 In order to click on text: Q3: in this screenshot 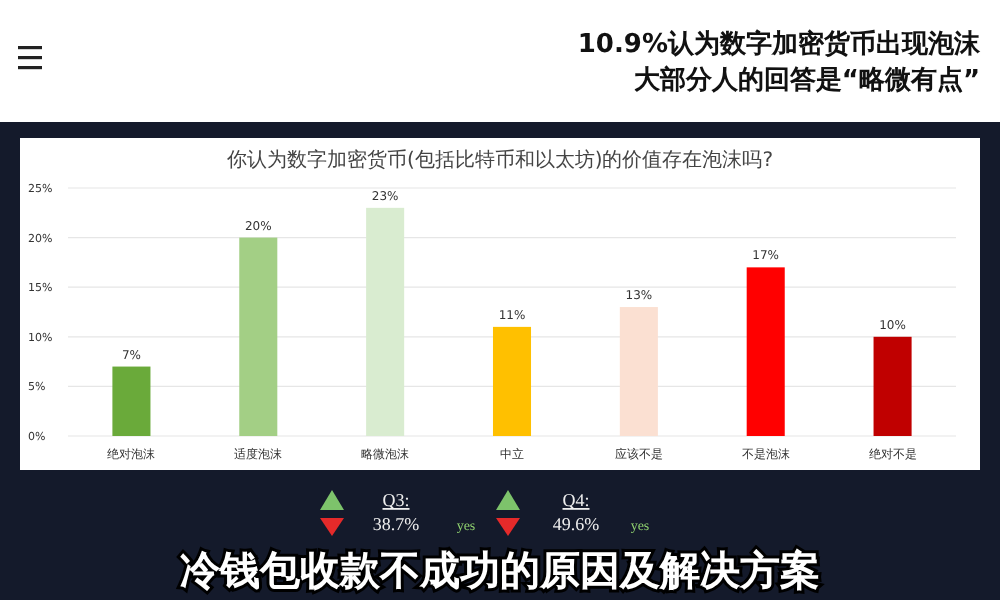, I will do `click(396, 500)`.